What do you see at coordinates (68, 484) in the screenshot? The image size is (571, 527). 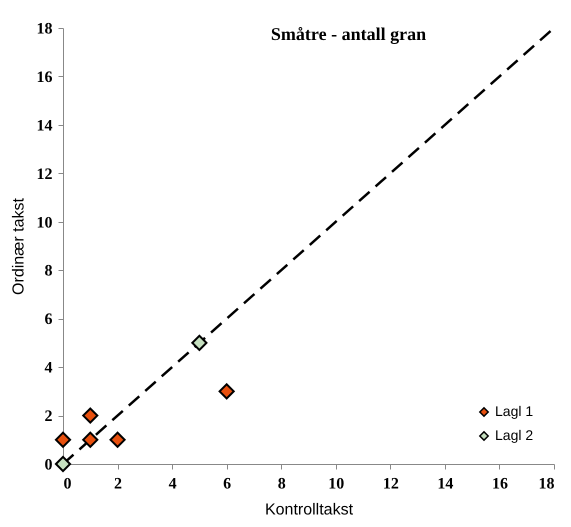 I see `x-tick-label: 0` at bounding box center [68, 484].